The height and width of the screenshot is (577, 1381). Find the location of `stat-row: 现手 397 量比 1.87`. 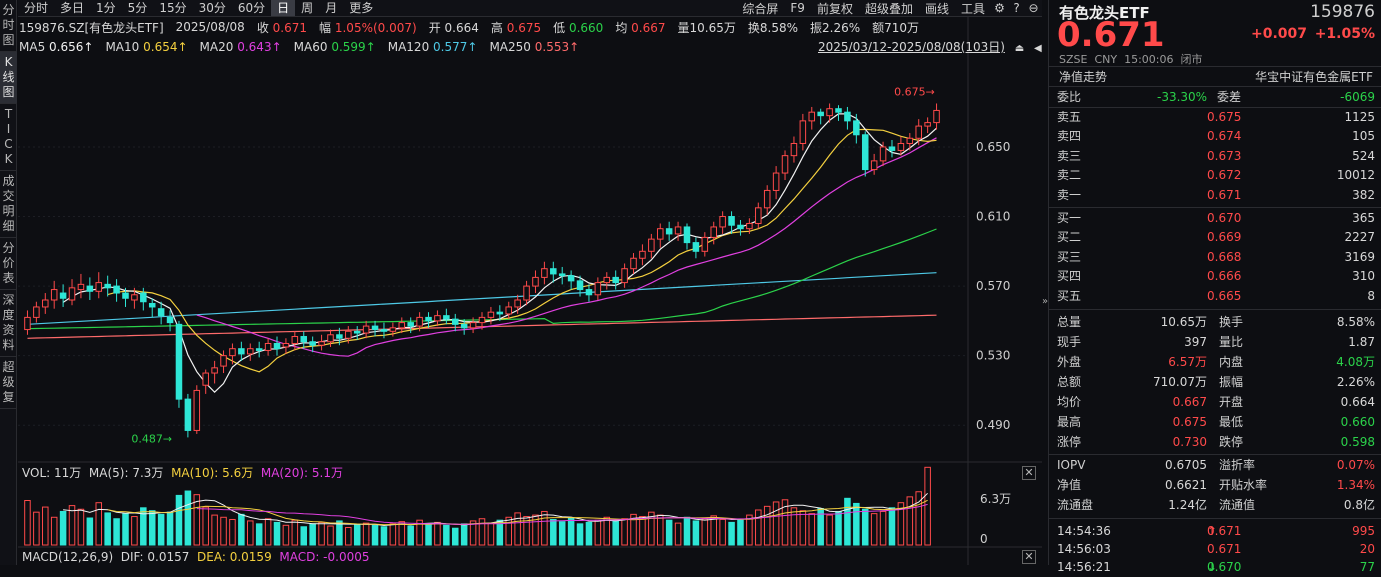

stat-row: 现手 397 量比 1.87 is located at coordinates (1216, 342).